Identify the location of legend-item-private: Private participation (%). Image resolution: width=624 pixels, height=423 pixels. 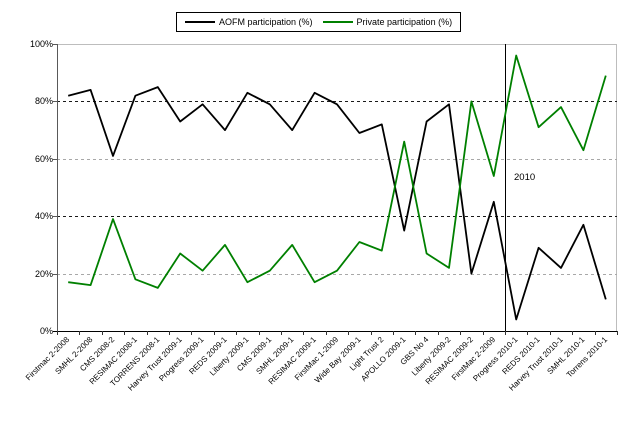
(387, 22).